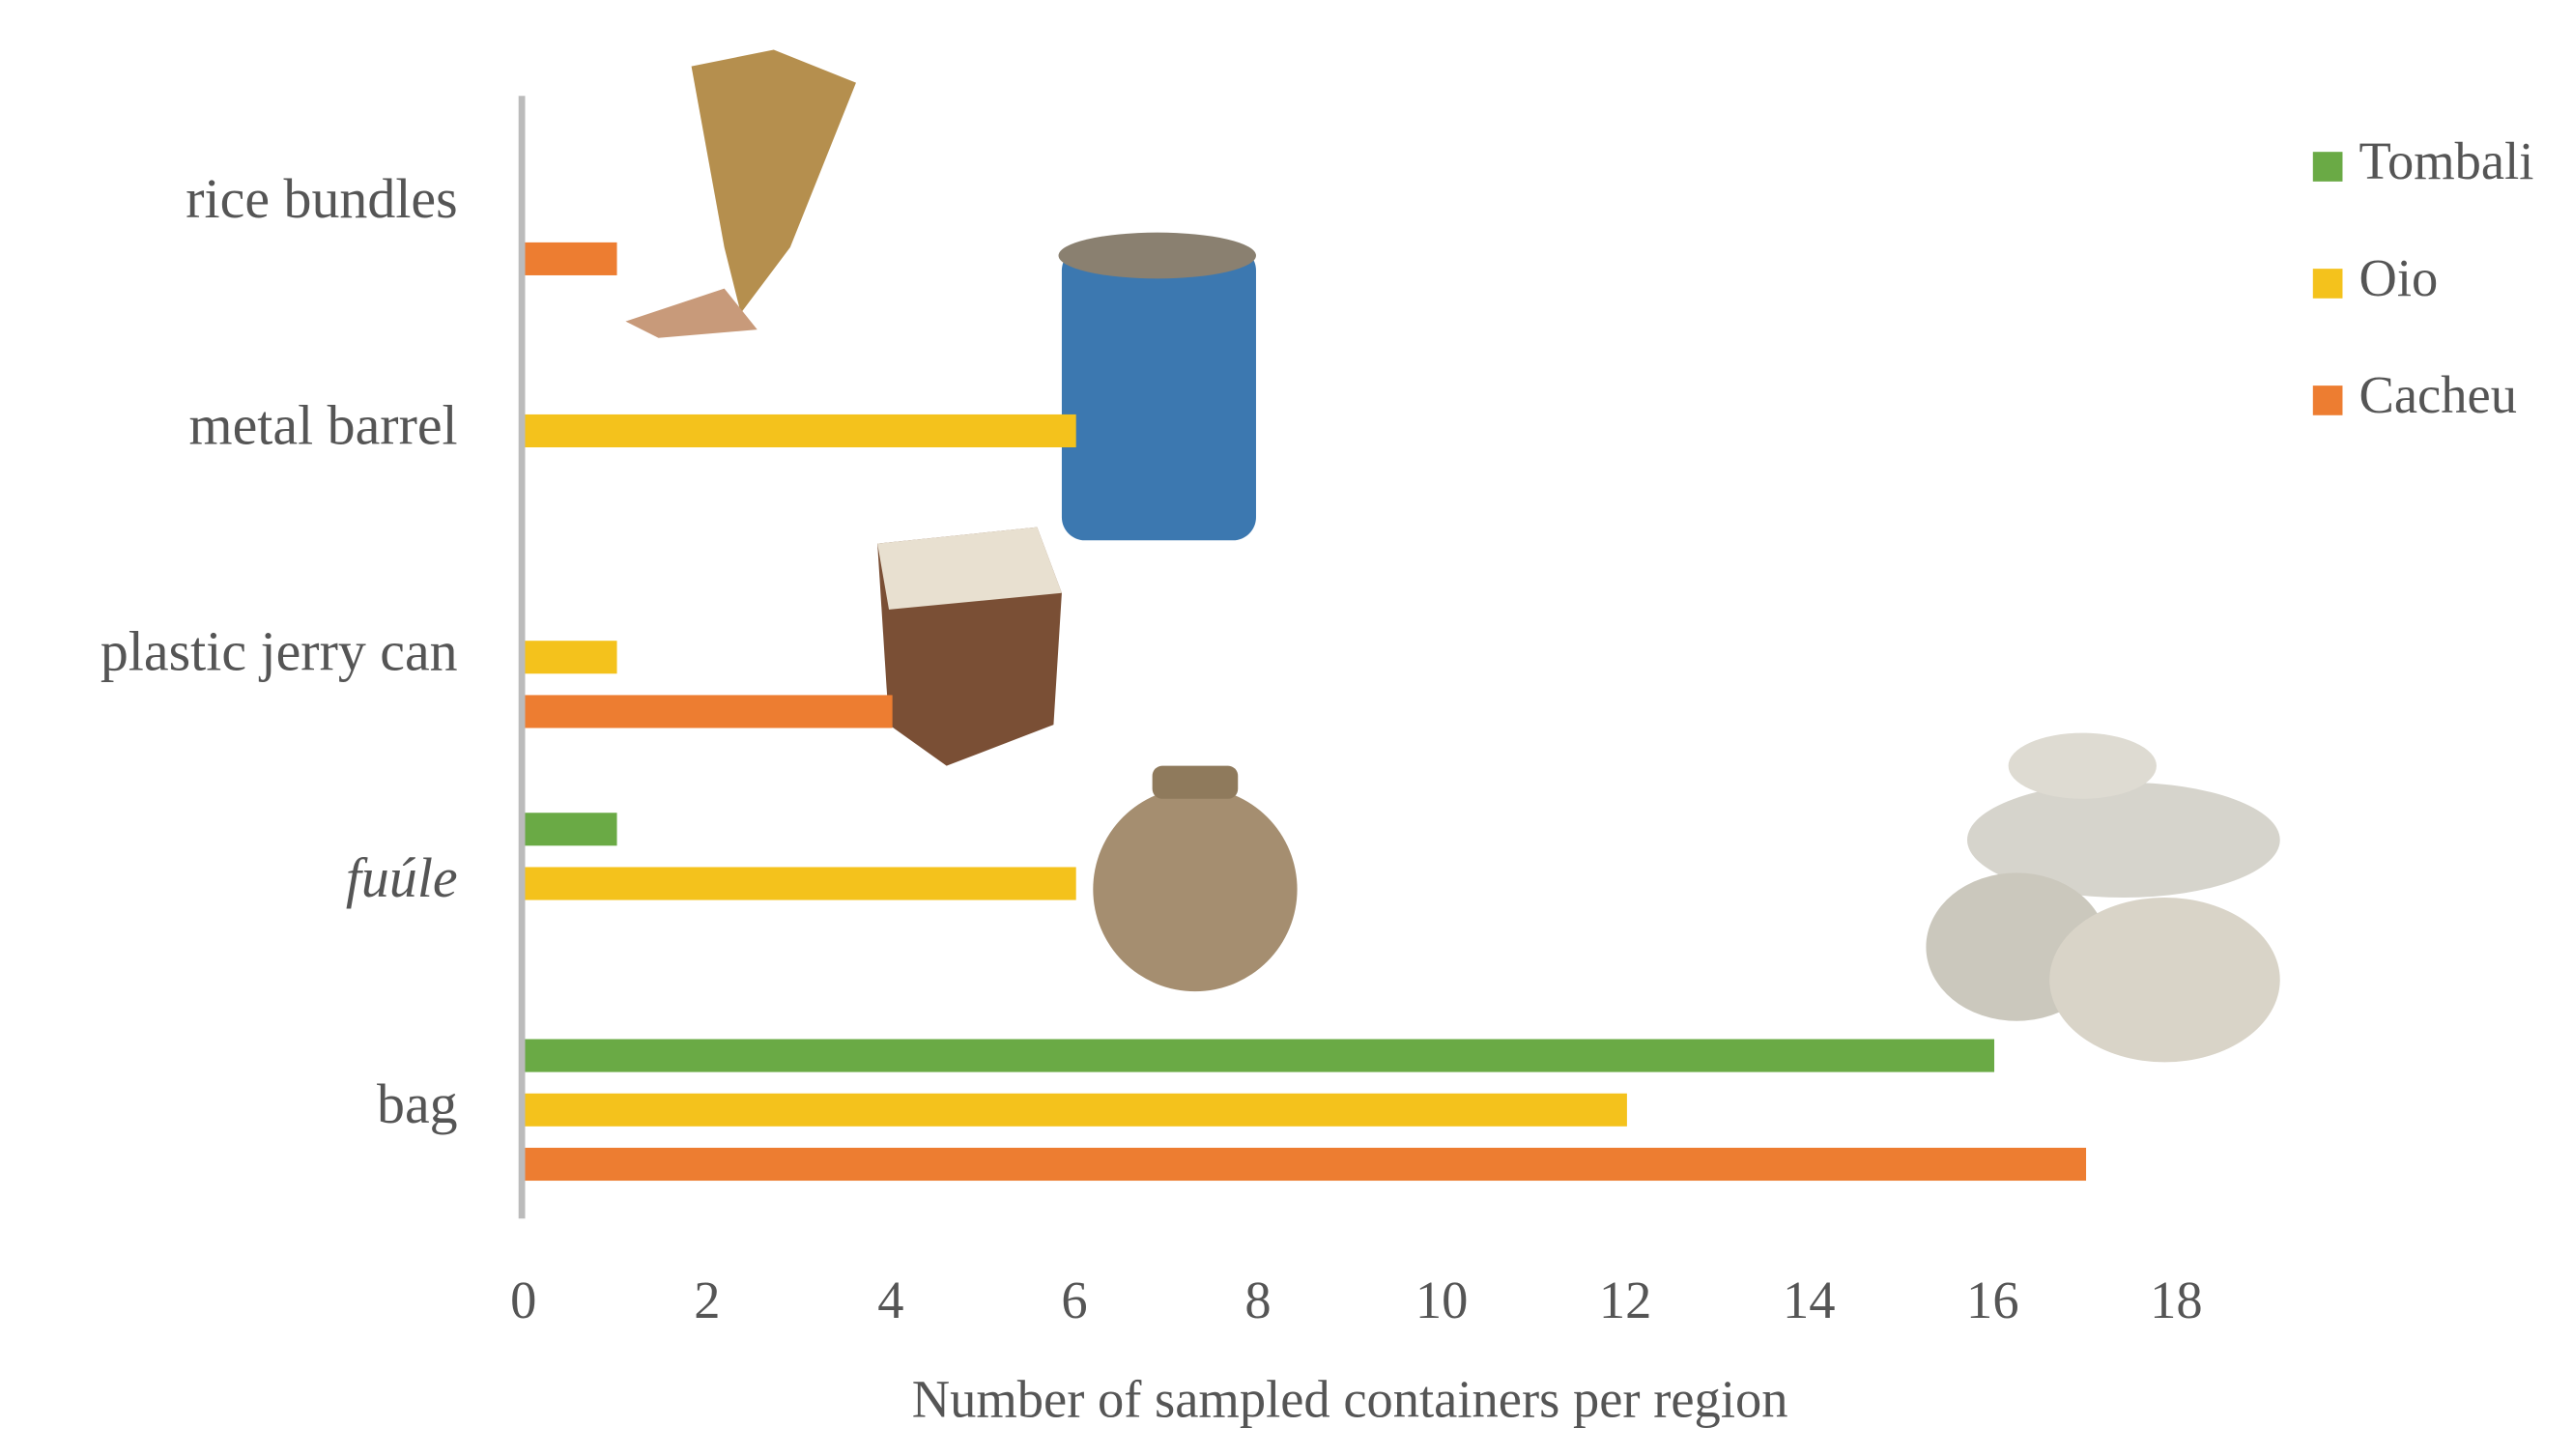  Describe the element at coordinates (692, 313) in the screenshot. I see `hand-image` at that location.